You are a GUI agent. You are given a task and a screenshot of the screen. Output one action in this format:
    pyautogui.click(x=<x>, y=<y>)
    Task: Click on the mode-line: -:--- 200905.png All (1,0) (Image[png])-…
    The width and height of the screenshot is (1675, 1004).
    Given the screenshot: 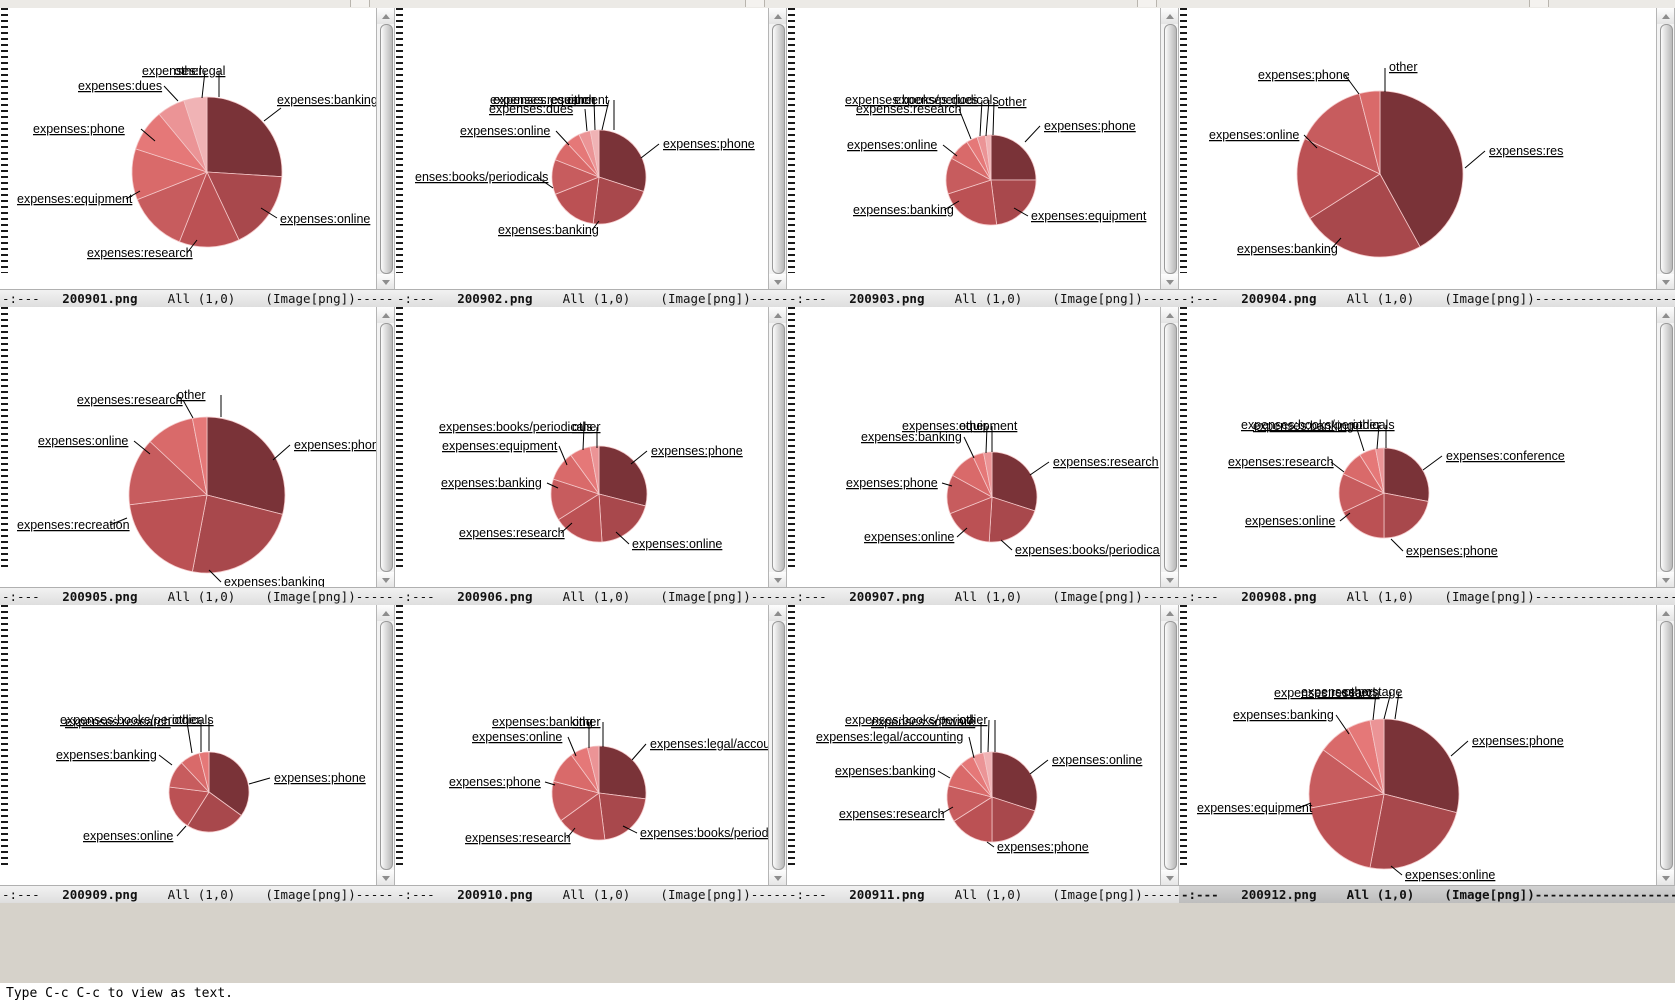 What is the action you would take?
    pyautogui.click(x=197, y=596)
    